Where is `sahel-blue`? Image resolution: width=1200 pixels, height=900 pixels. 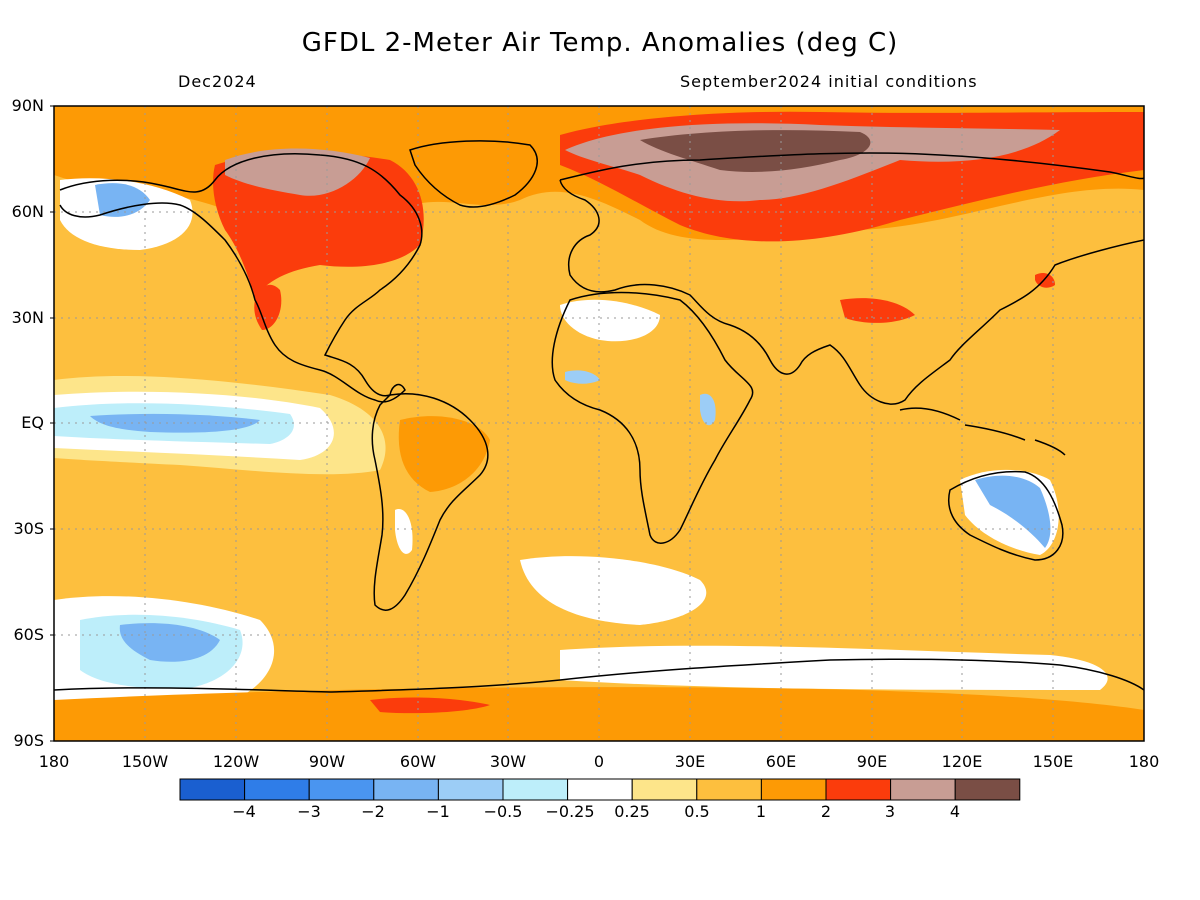
sahel-blue is located at coordinates (582, 377).